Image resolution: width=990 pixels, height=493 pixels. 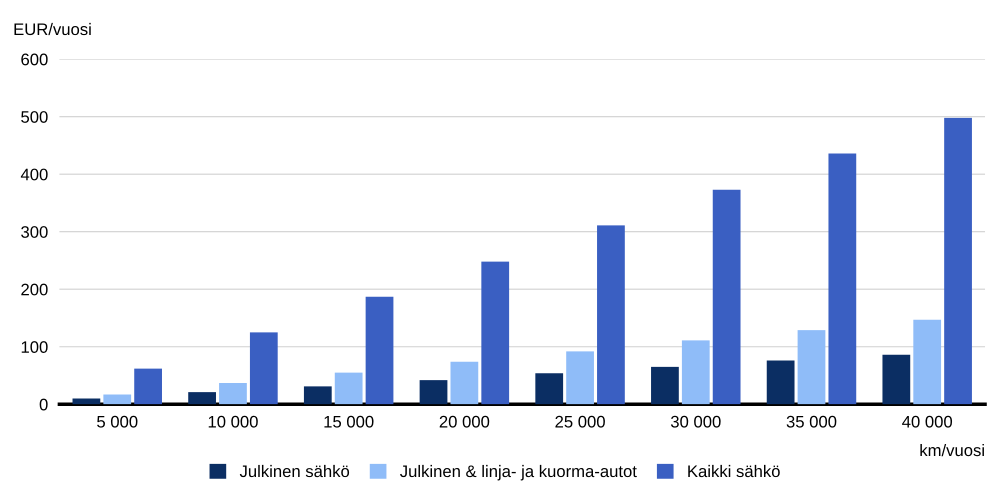 I want to click on y-tick-label: 600, so click(x=34, y=60).